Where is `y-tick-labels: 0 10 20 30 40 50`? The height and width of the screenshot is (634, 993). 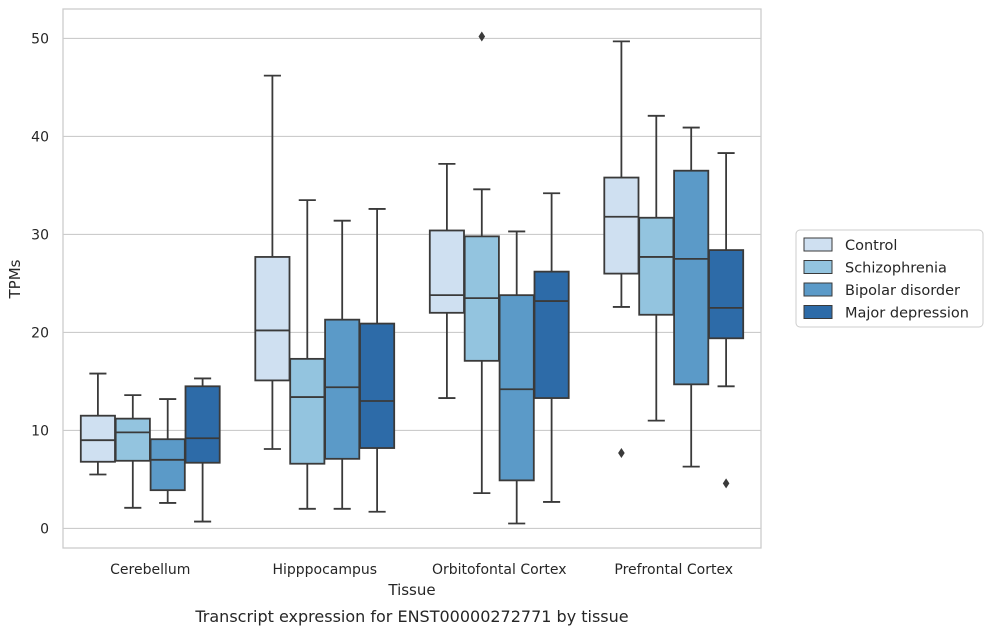 y-tick-labels: 0 10 20 30 40 50 is located at coordinates (40, 284).